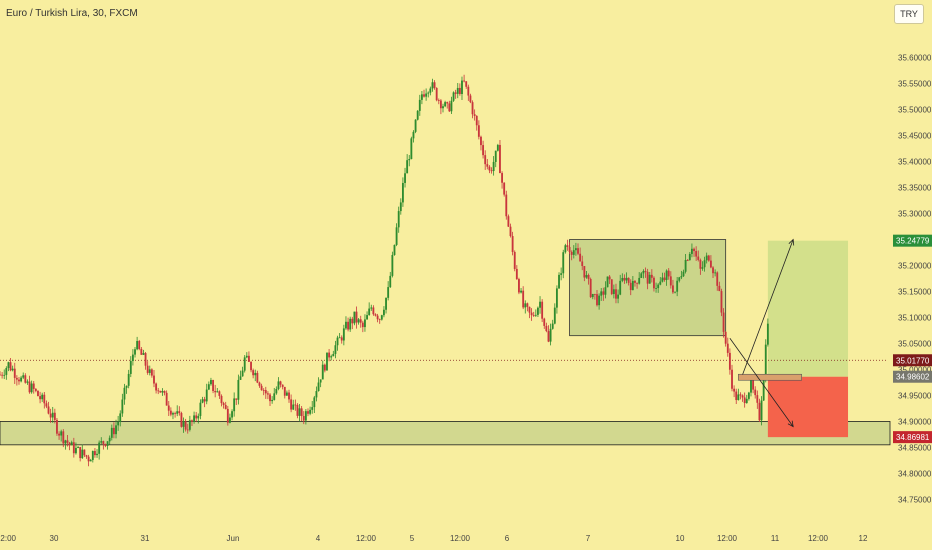 This screenshot has width=932, height=550. I want to click on x-tick-label: 7, so click(588, 538).